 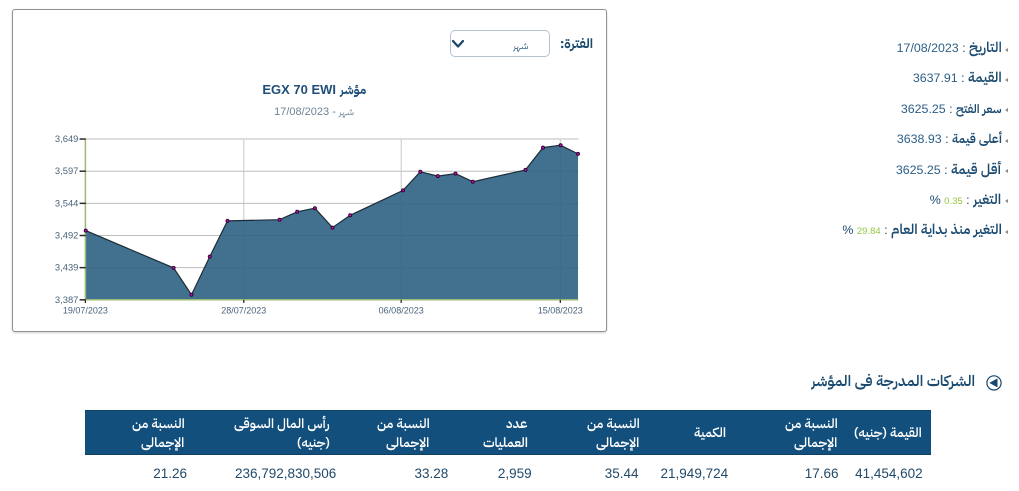 What do you see at coordinates (66, 267) in the screenshot?
I see `svg-text: 3,439` at bounding box center [66, 267].